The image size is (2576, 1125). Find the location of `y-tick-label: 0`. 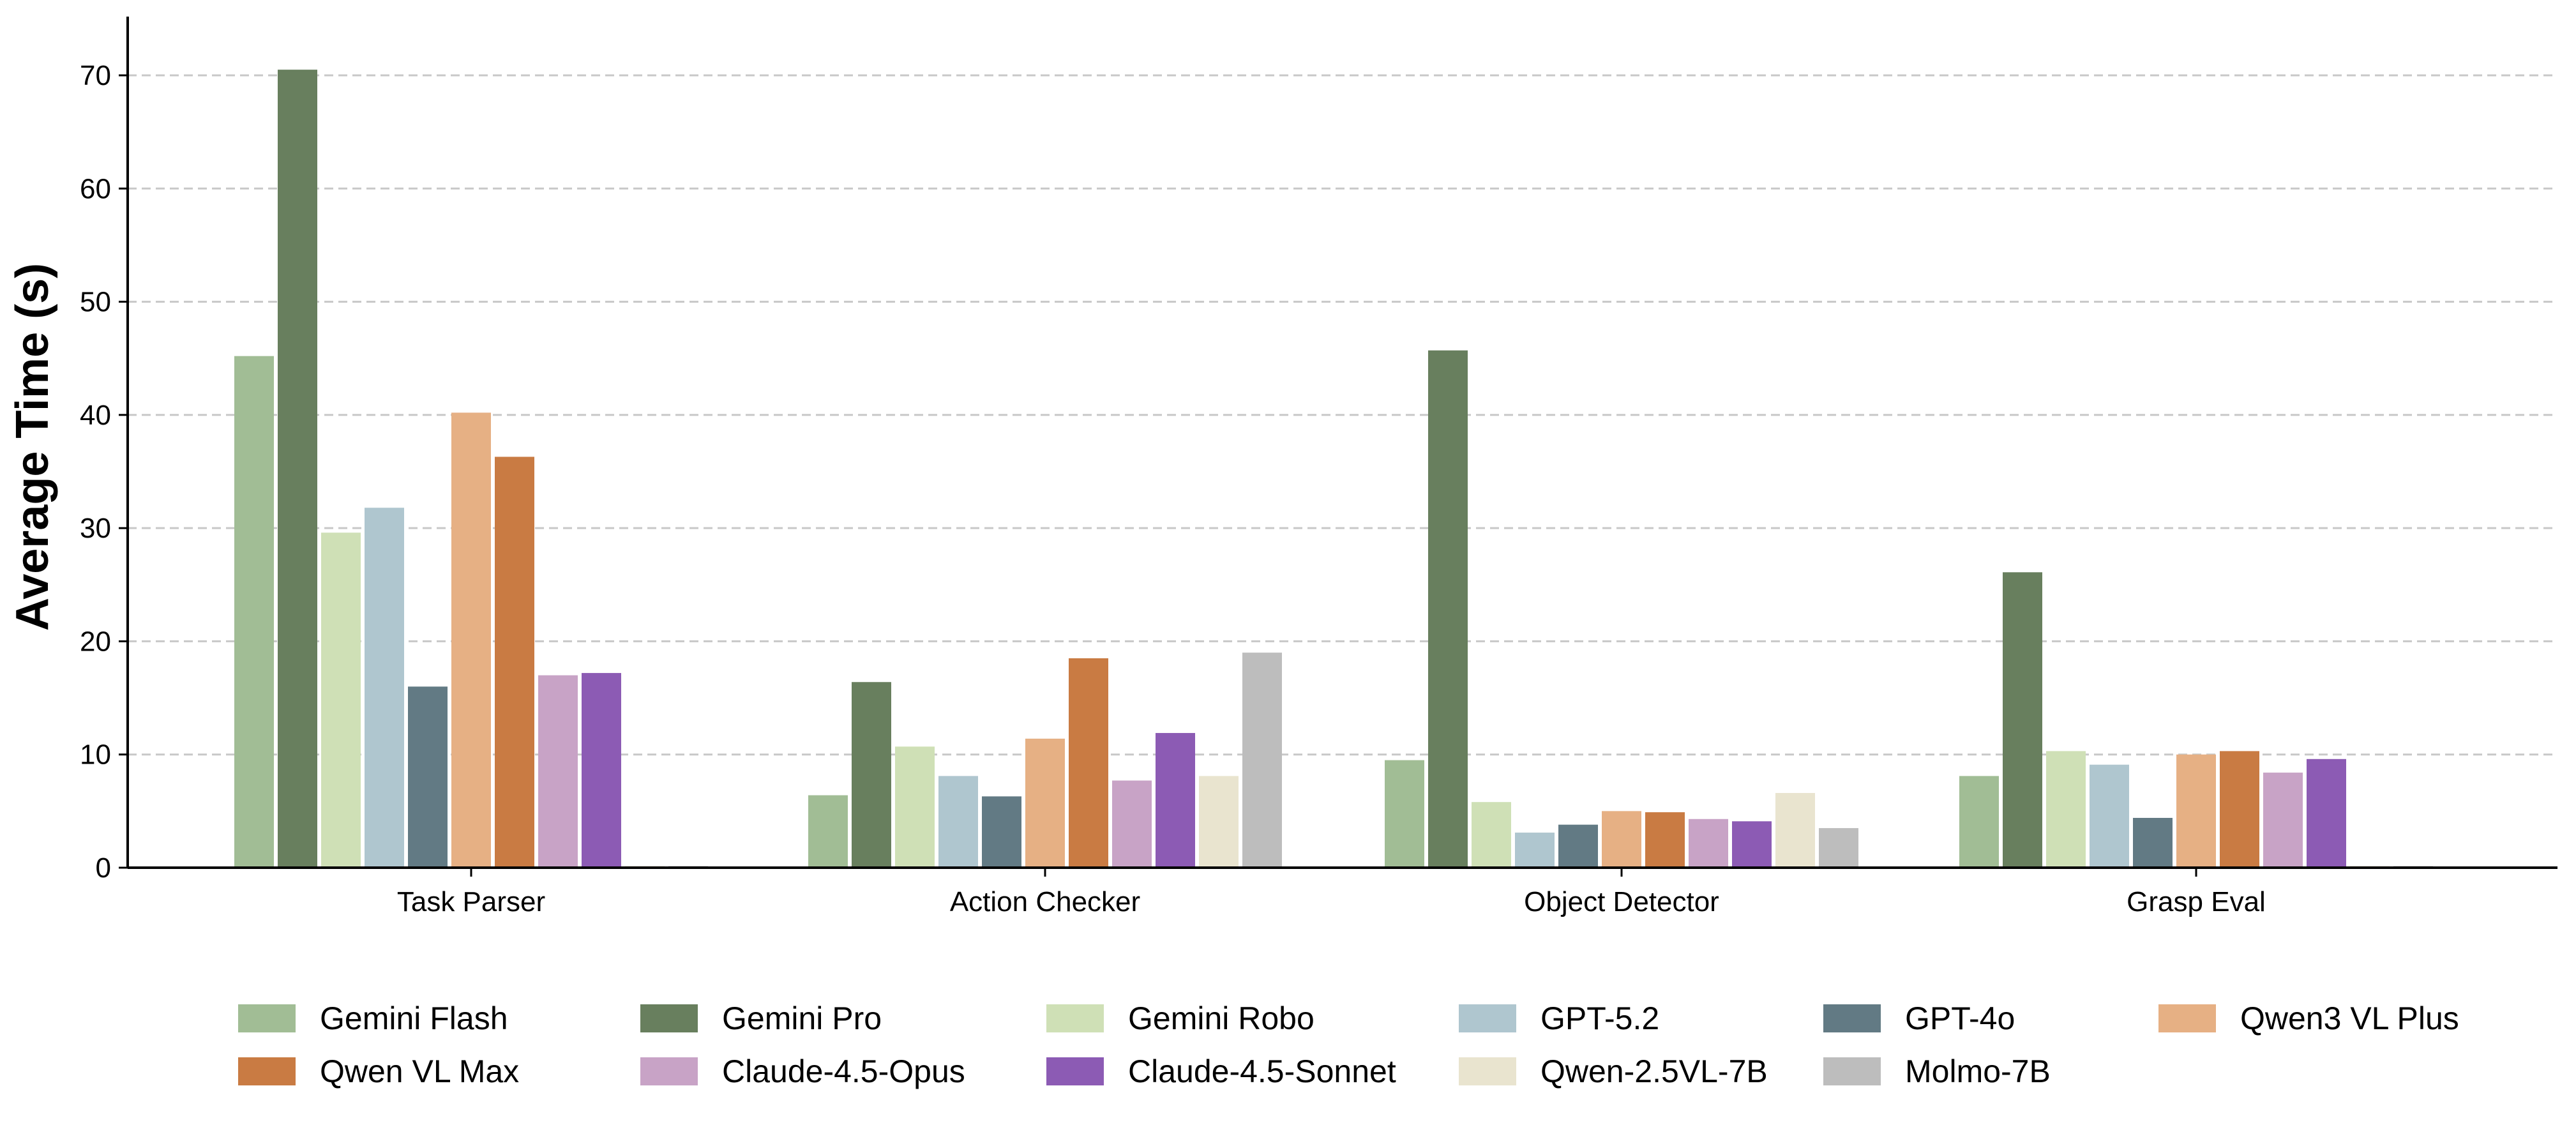

y-tick-label: 0 is located at coordinates (103, 868).